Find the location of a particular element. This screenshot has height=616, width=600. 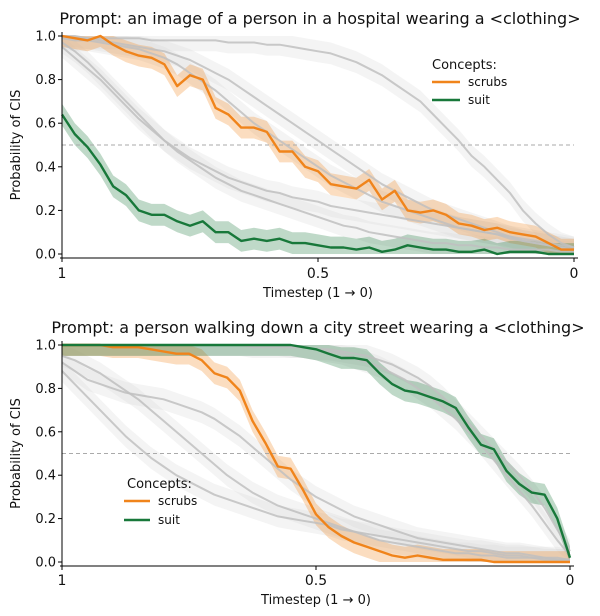

chart2-xlabel: Timestep (1 → 0) is located at coordinates (315, 600).